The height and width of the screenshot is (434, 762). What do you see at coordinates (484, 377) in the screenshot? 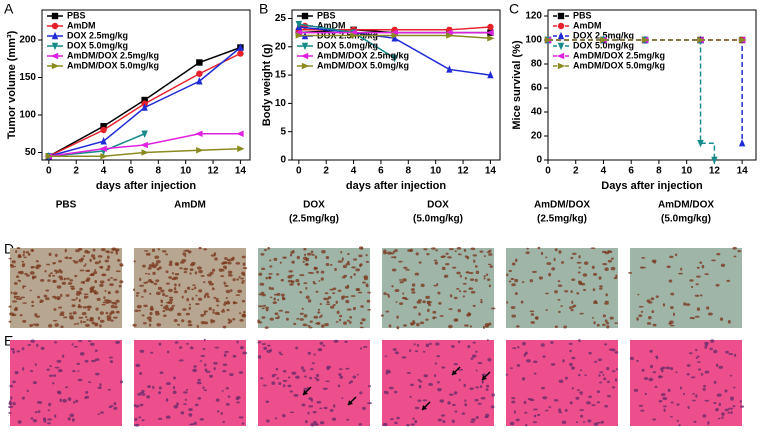
I see `arrow-head` at bounding box center [484, 377].